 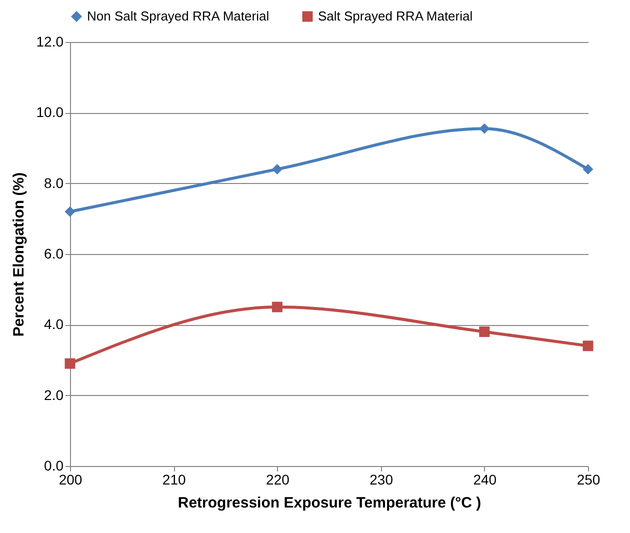 What do you see at coordinates (50, 42) in the screenshot?
I see `y-tick-label: 12.0` at bounding box center [50, 42].